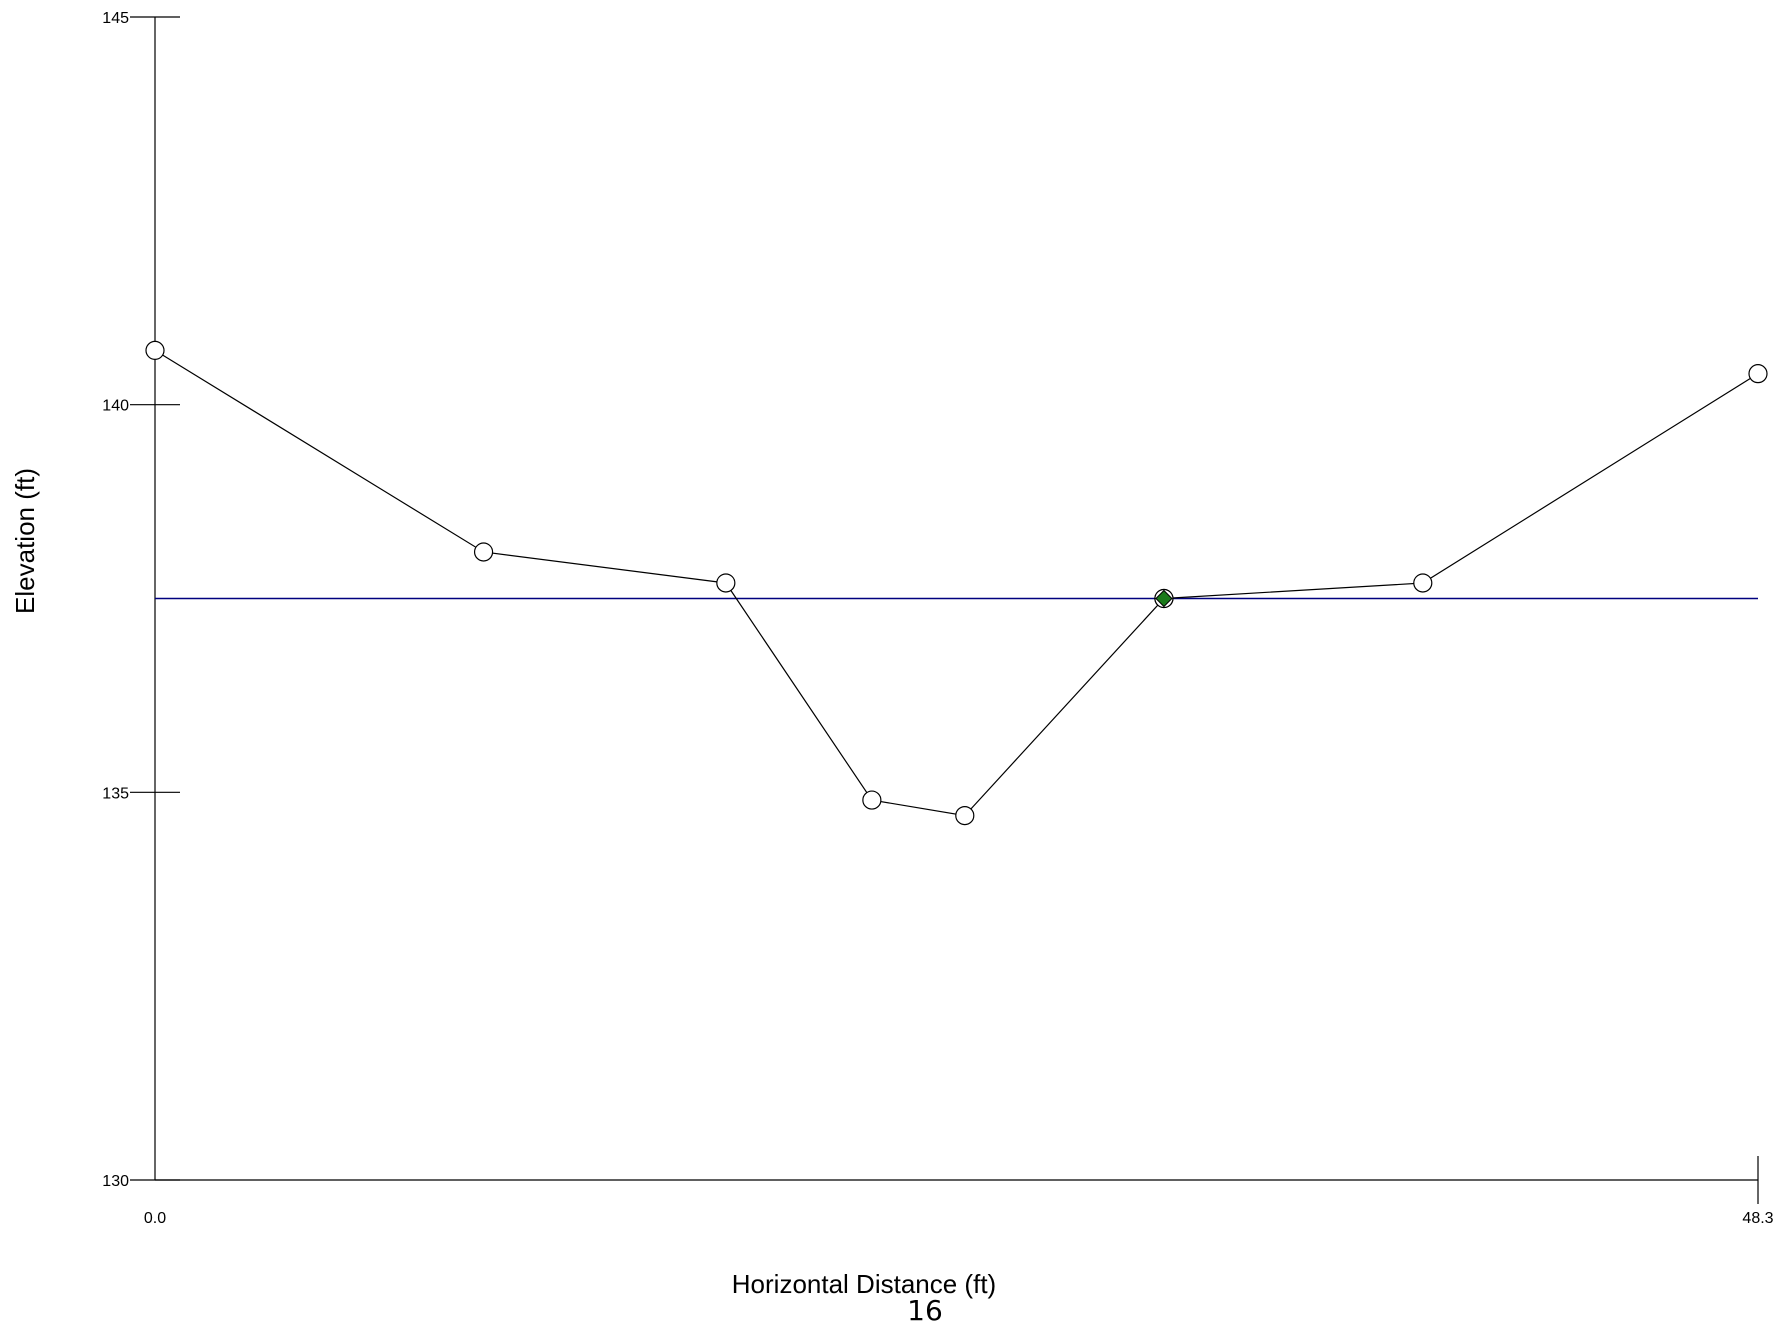 The width and height of the screenshot is (1779, 1323). I want to click on x-axis-title: Horizontal Distance (ft), so click(864, 1284).